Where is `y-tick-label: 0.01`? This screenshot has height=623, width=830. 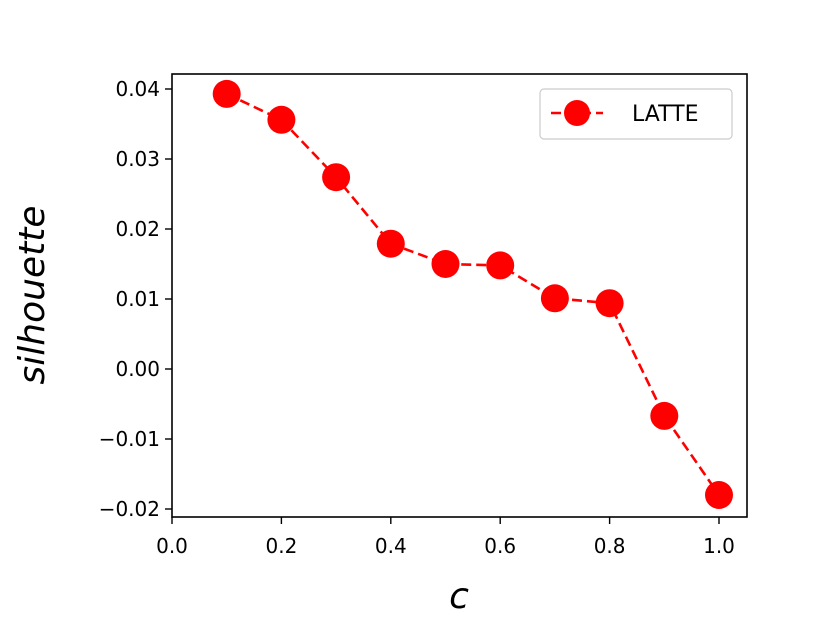
y-tick-label: 0.01 is located at coordinates (137, 299).